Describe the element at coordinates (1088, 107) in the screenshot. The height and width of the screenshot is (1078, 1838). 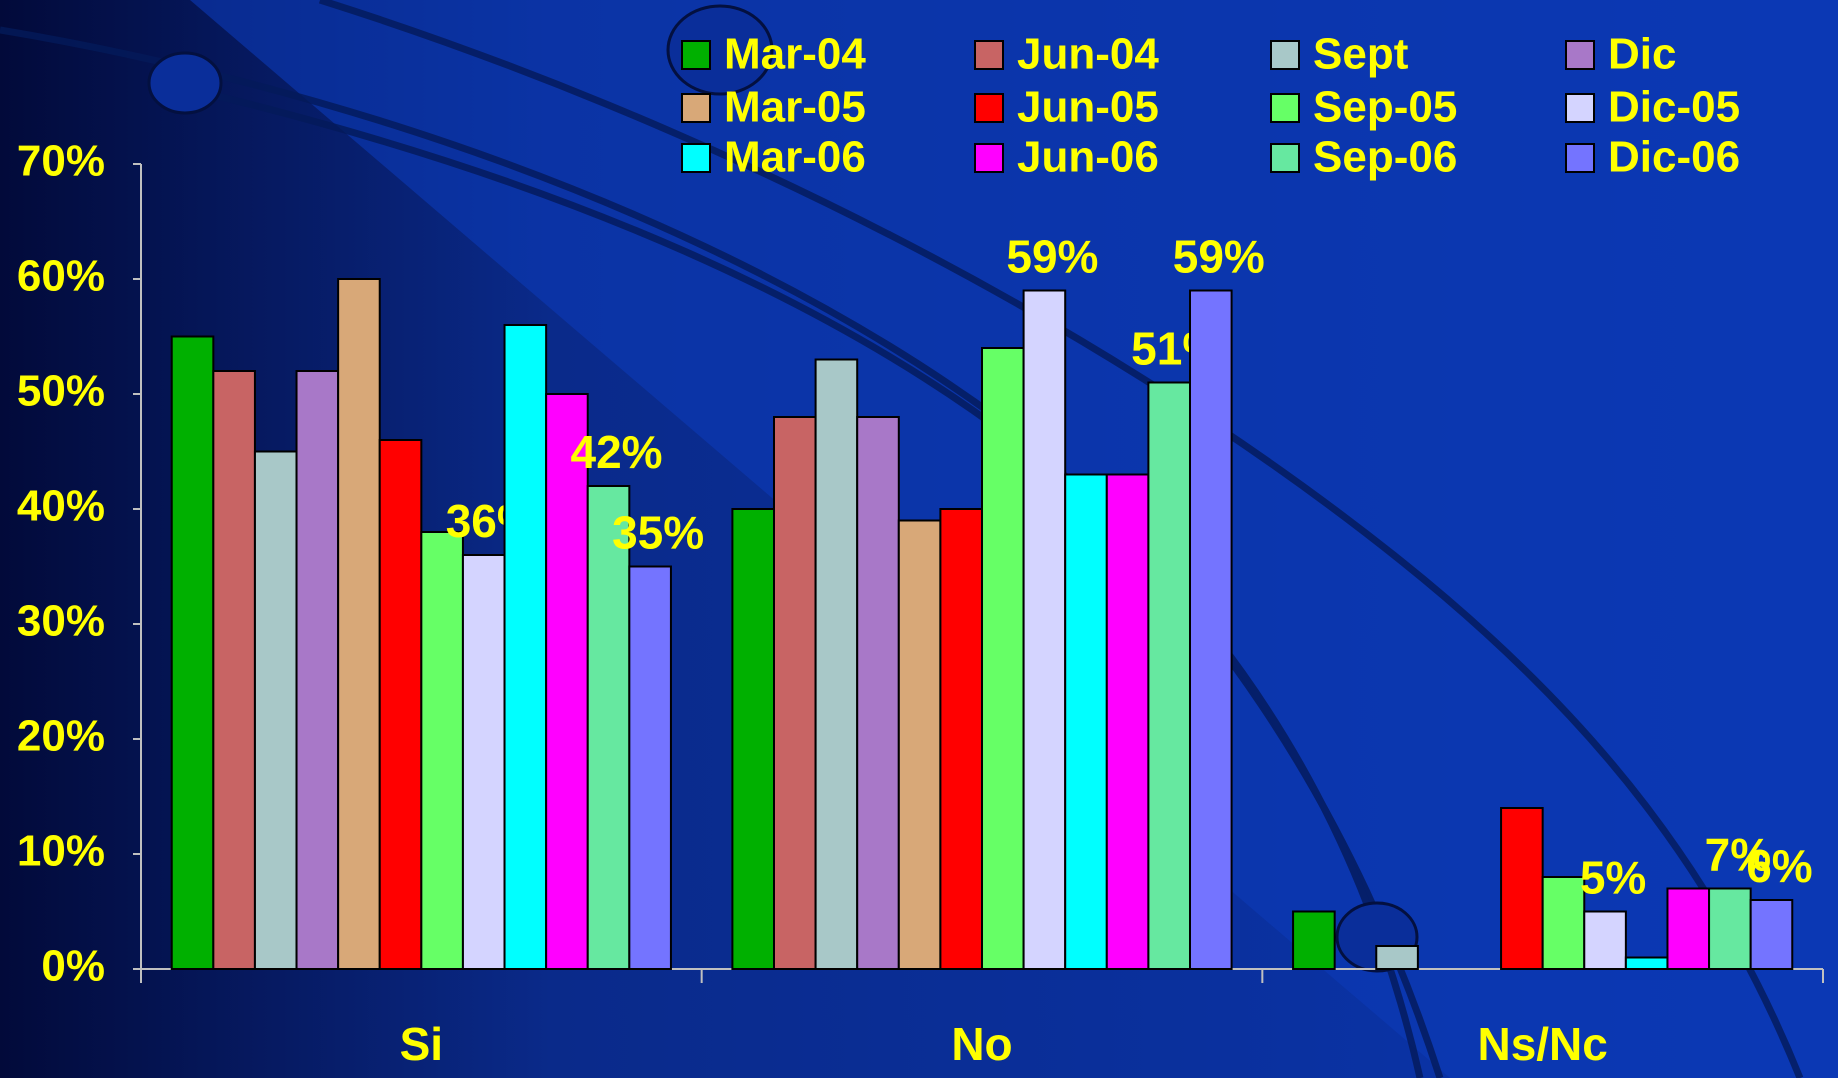
I see `legend-label: Jun-05` at that location.